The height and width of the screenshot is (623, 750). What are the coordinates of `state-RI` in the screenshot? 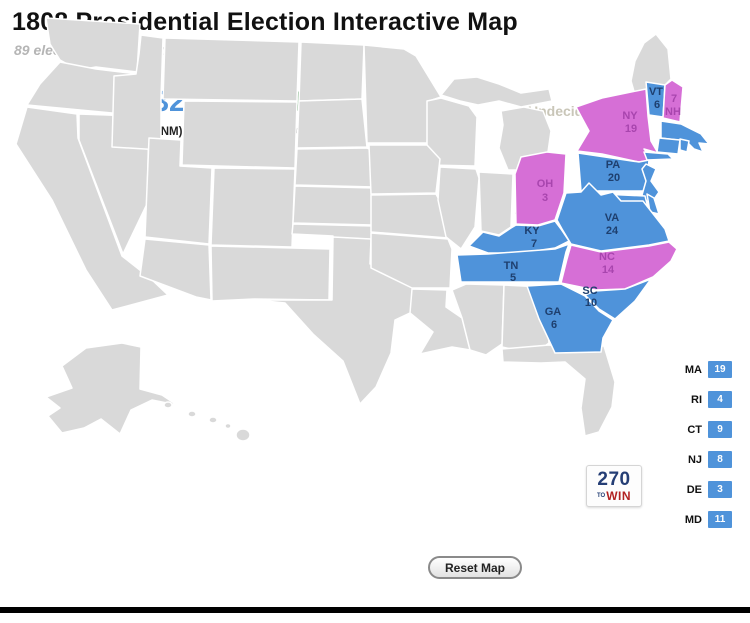 It's located at (684, 145).